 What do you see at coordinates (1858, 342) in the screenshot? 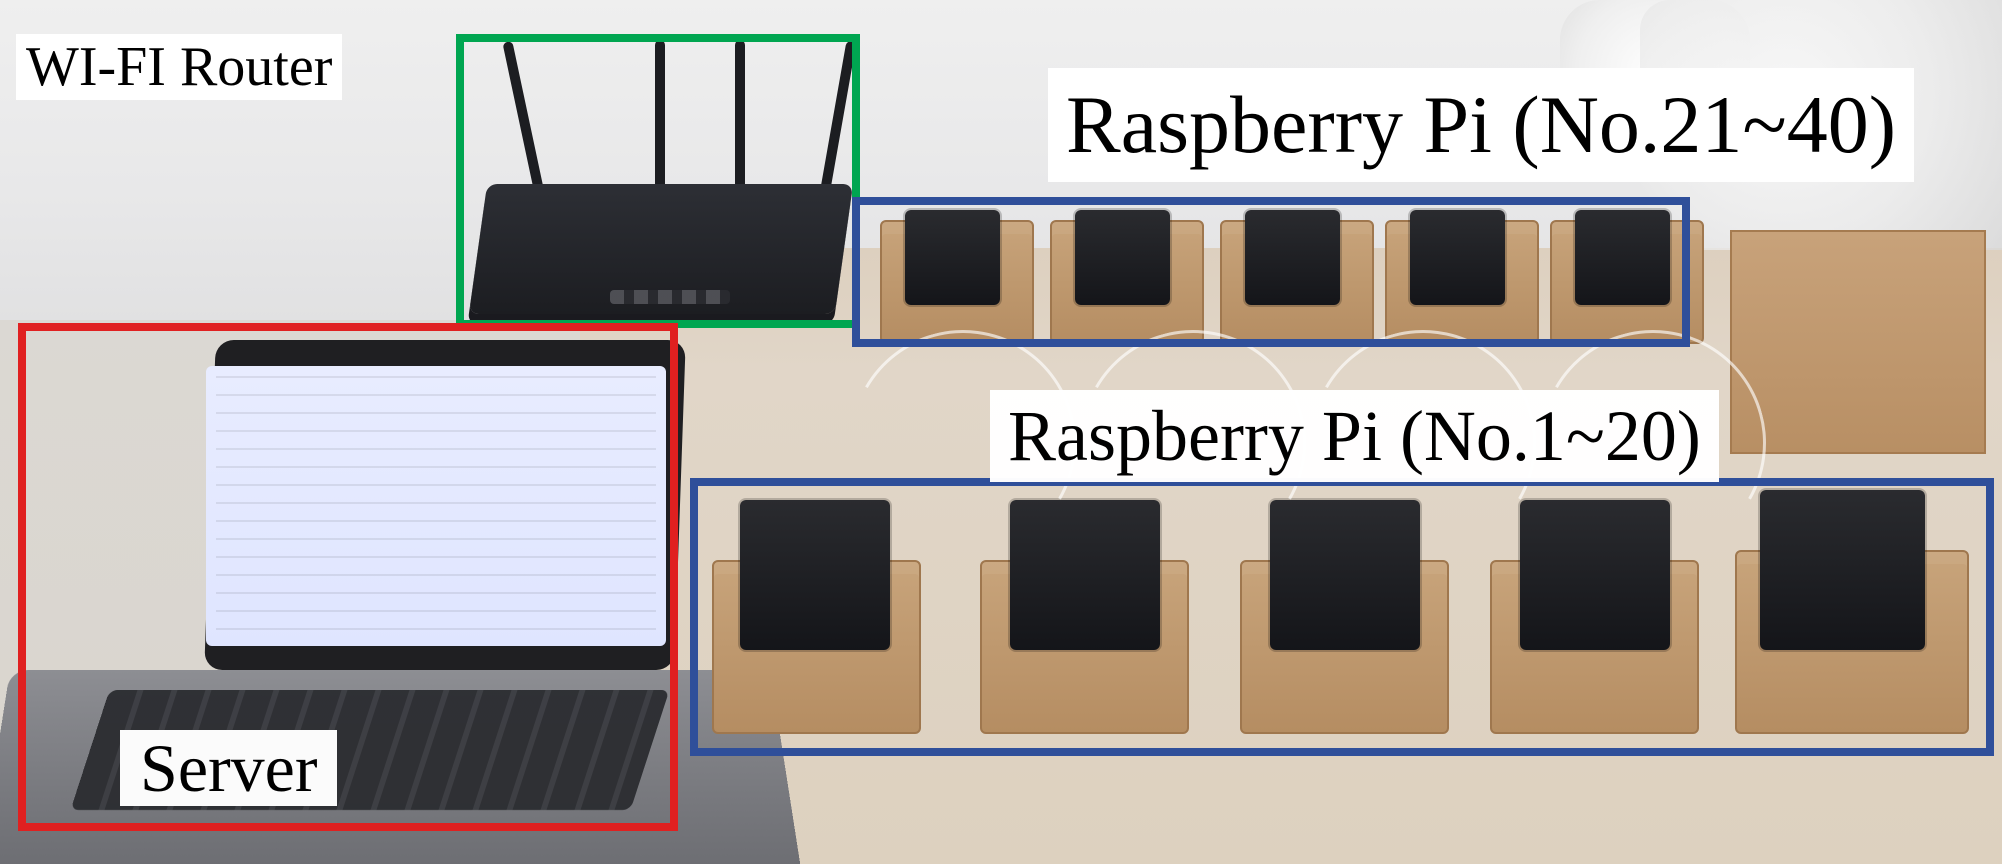
I see `cardboard-crate` at bounding box center [1858, 342].